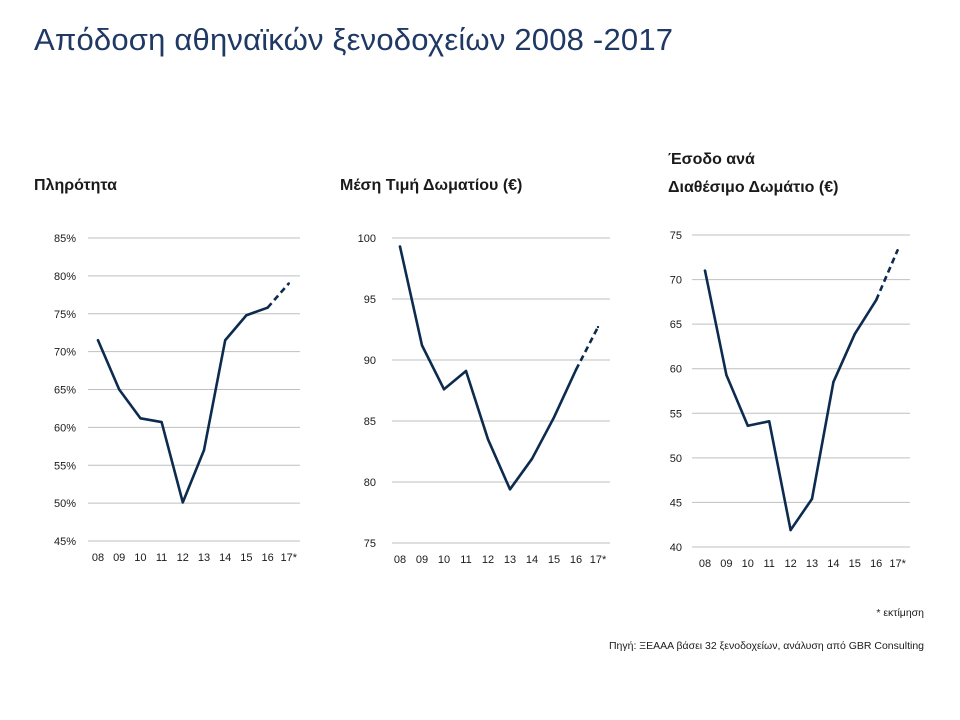 This screenshot has height=720, width=960. I want to click on y-tick-label: 55, so click(676, 414).